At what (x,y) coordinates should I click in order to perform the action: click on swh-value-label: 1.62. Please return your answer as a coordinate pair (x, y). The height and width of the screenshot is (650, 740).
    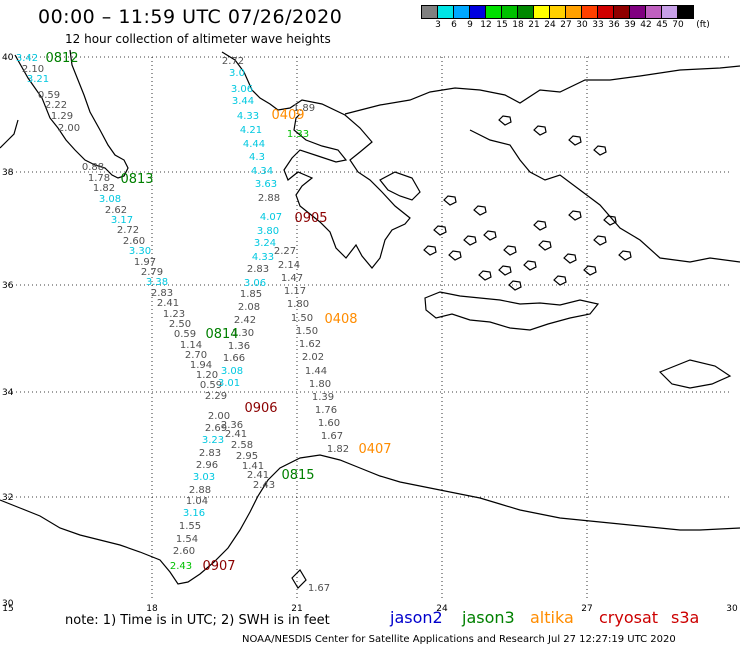
    Looking at the image, I should click on (310, 344).